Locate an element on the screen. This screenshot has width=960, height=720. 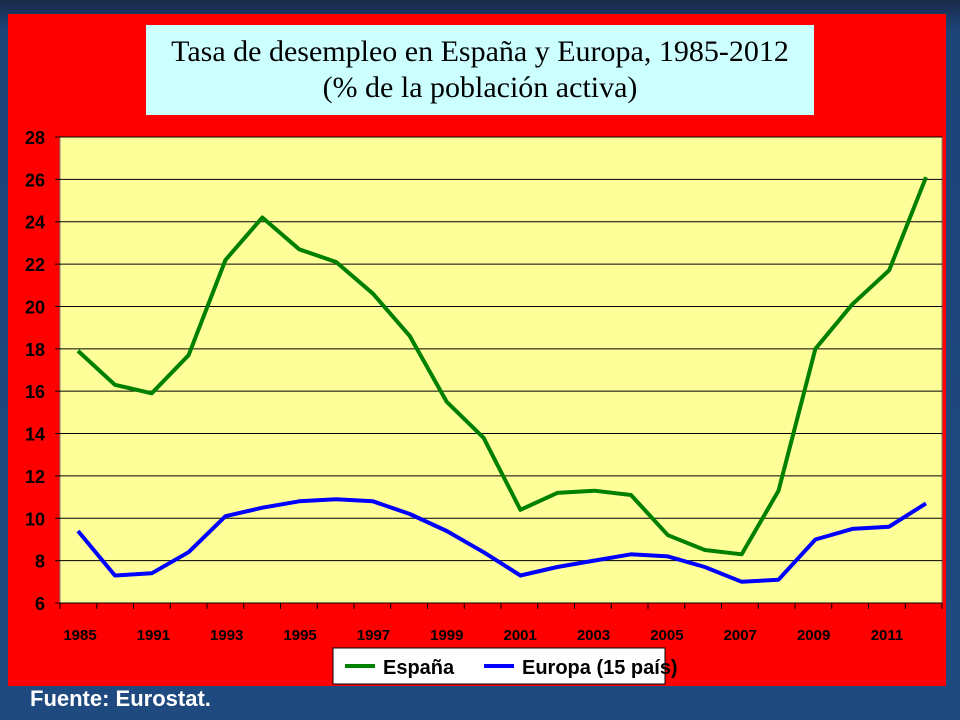
legend: España Europa (15 país) is located at coordinates (505, 666).